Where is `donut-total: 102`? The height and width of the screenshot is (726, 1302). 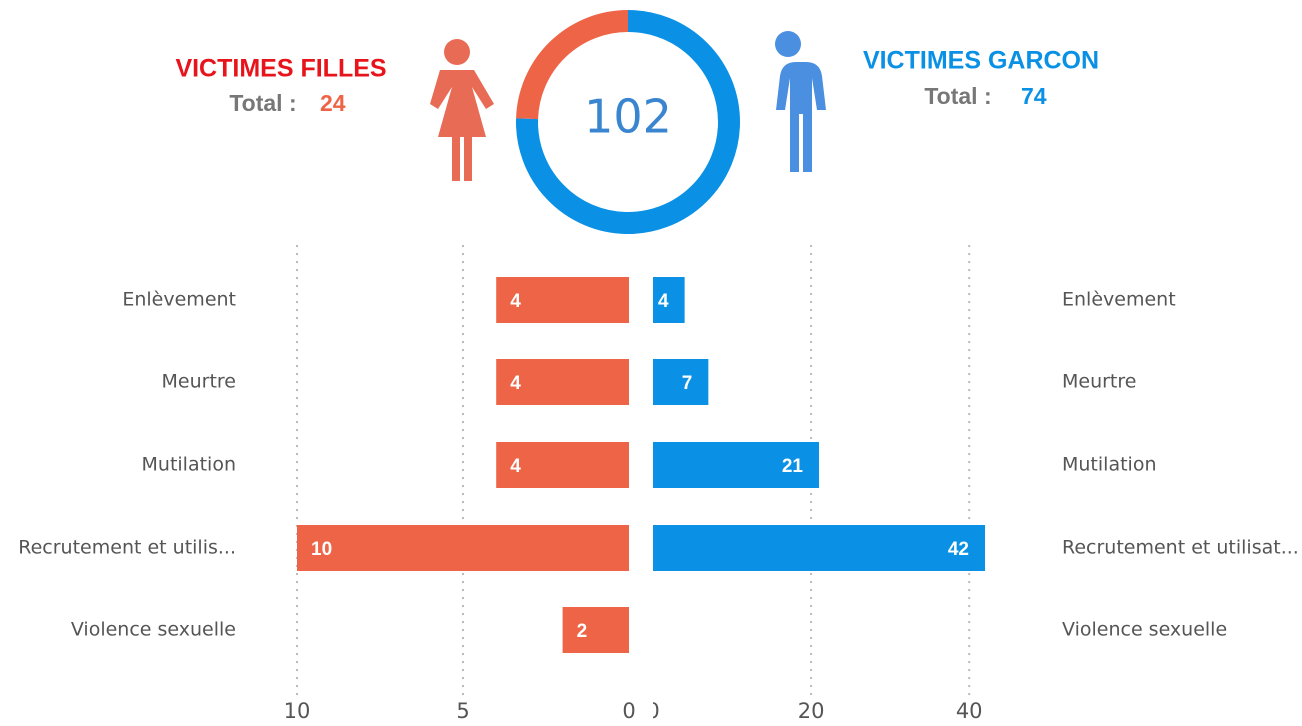 donut-total: 102 is located at coordinates (628, 117).